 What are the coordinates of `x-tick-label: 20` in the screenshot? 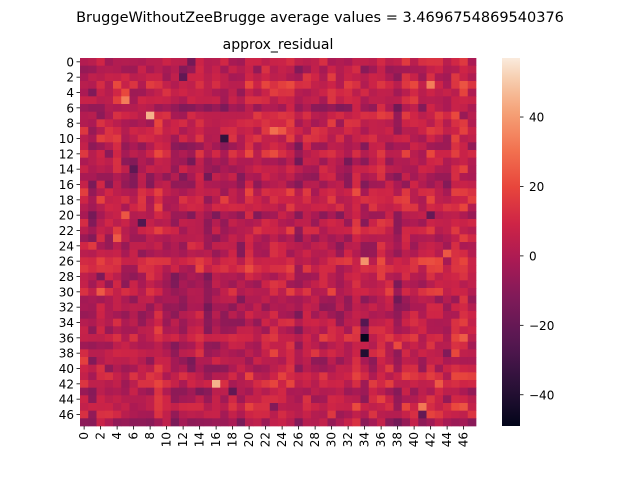 It's located at (249, 439).